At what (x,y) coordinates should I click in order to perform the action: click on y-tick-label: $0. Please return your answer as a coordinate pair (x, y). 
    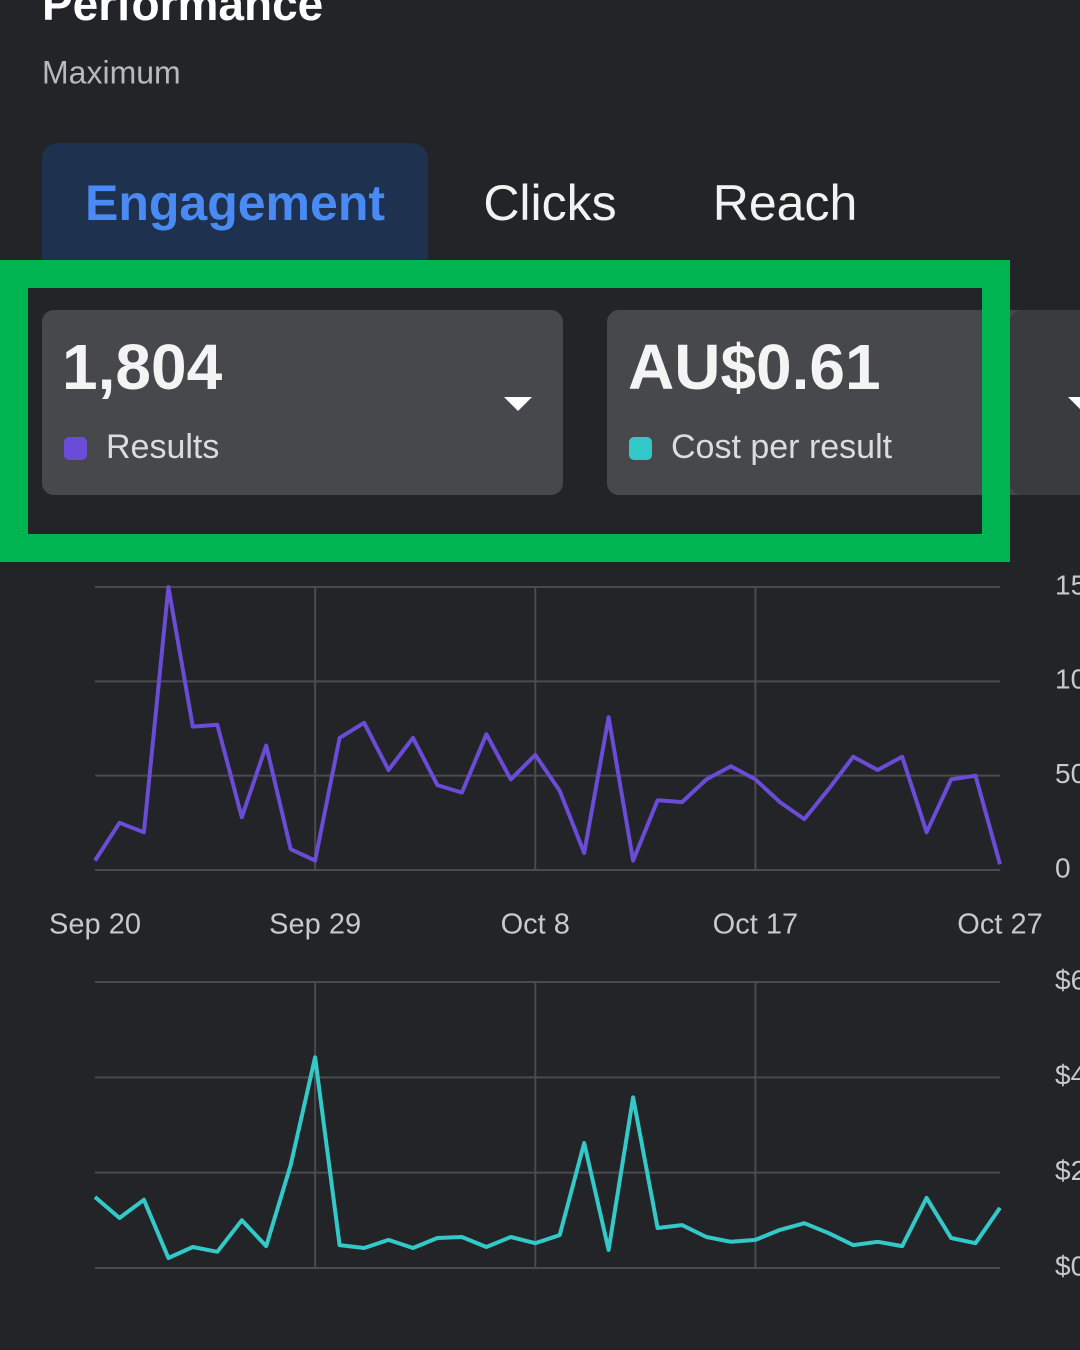
    Looking at the image, I should click on (1067, 1265).